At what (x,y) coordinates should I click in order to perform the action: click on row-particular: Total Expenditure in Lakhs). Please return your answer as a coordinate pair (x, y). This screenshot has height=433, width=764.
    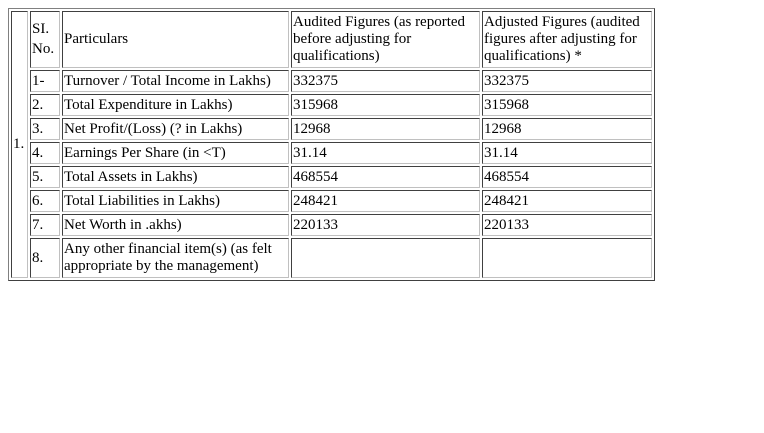
    Looking at the image, I should click on (175, 105).